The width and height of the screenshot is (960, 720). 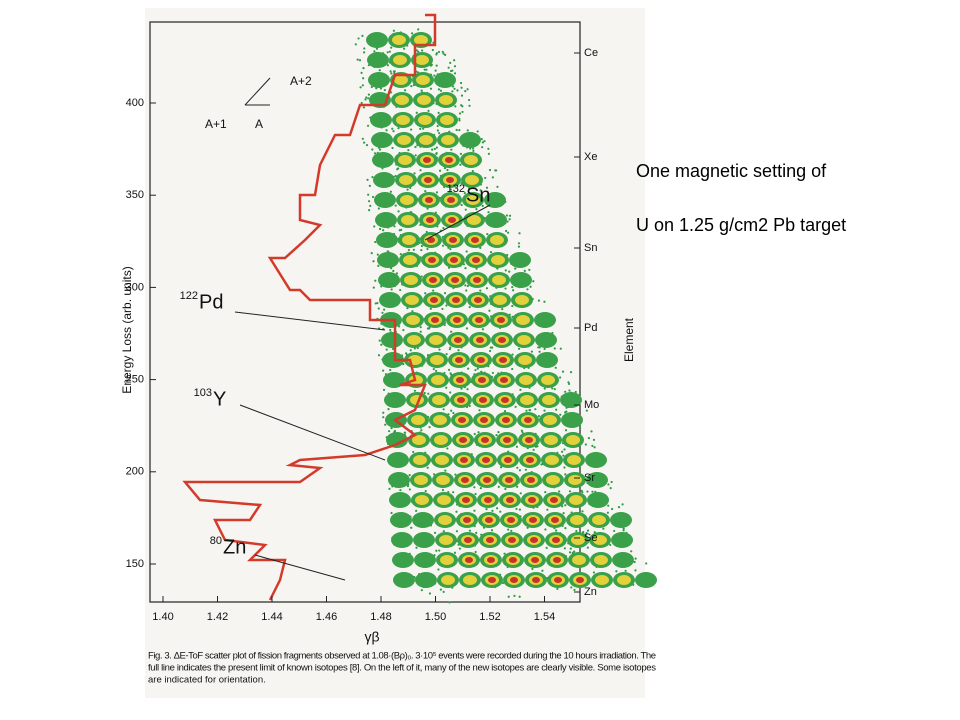 What do you see at coordinates (135, 380) in the screenshot?
I see `y-tick-label: 250` at bounding box center [135, 380].